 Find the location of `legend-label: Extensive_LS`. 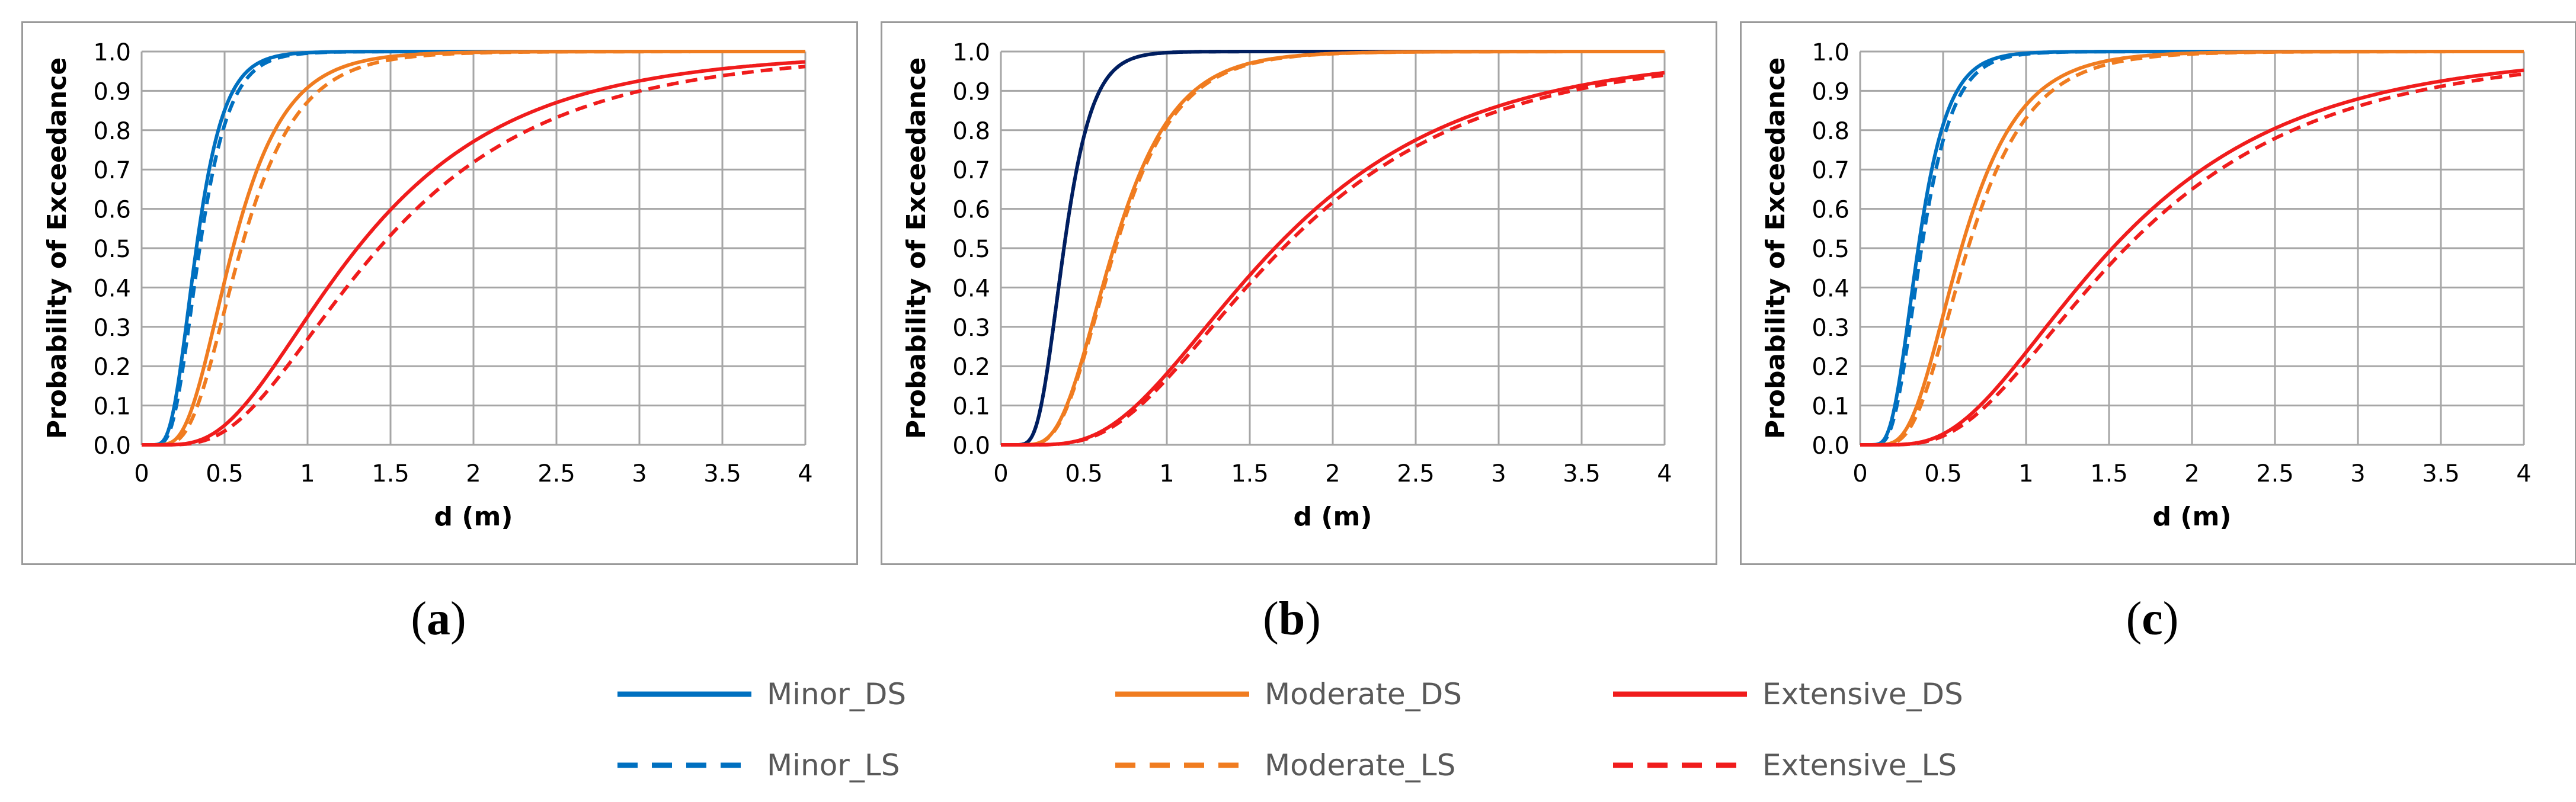

legend-label: Extensive_LS is located at coordinates (1859, 765).